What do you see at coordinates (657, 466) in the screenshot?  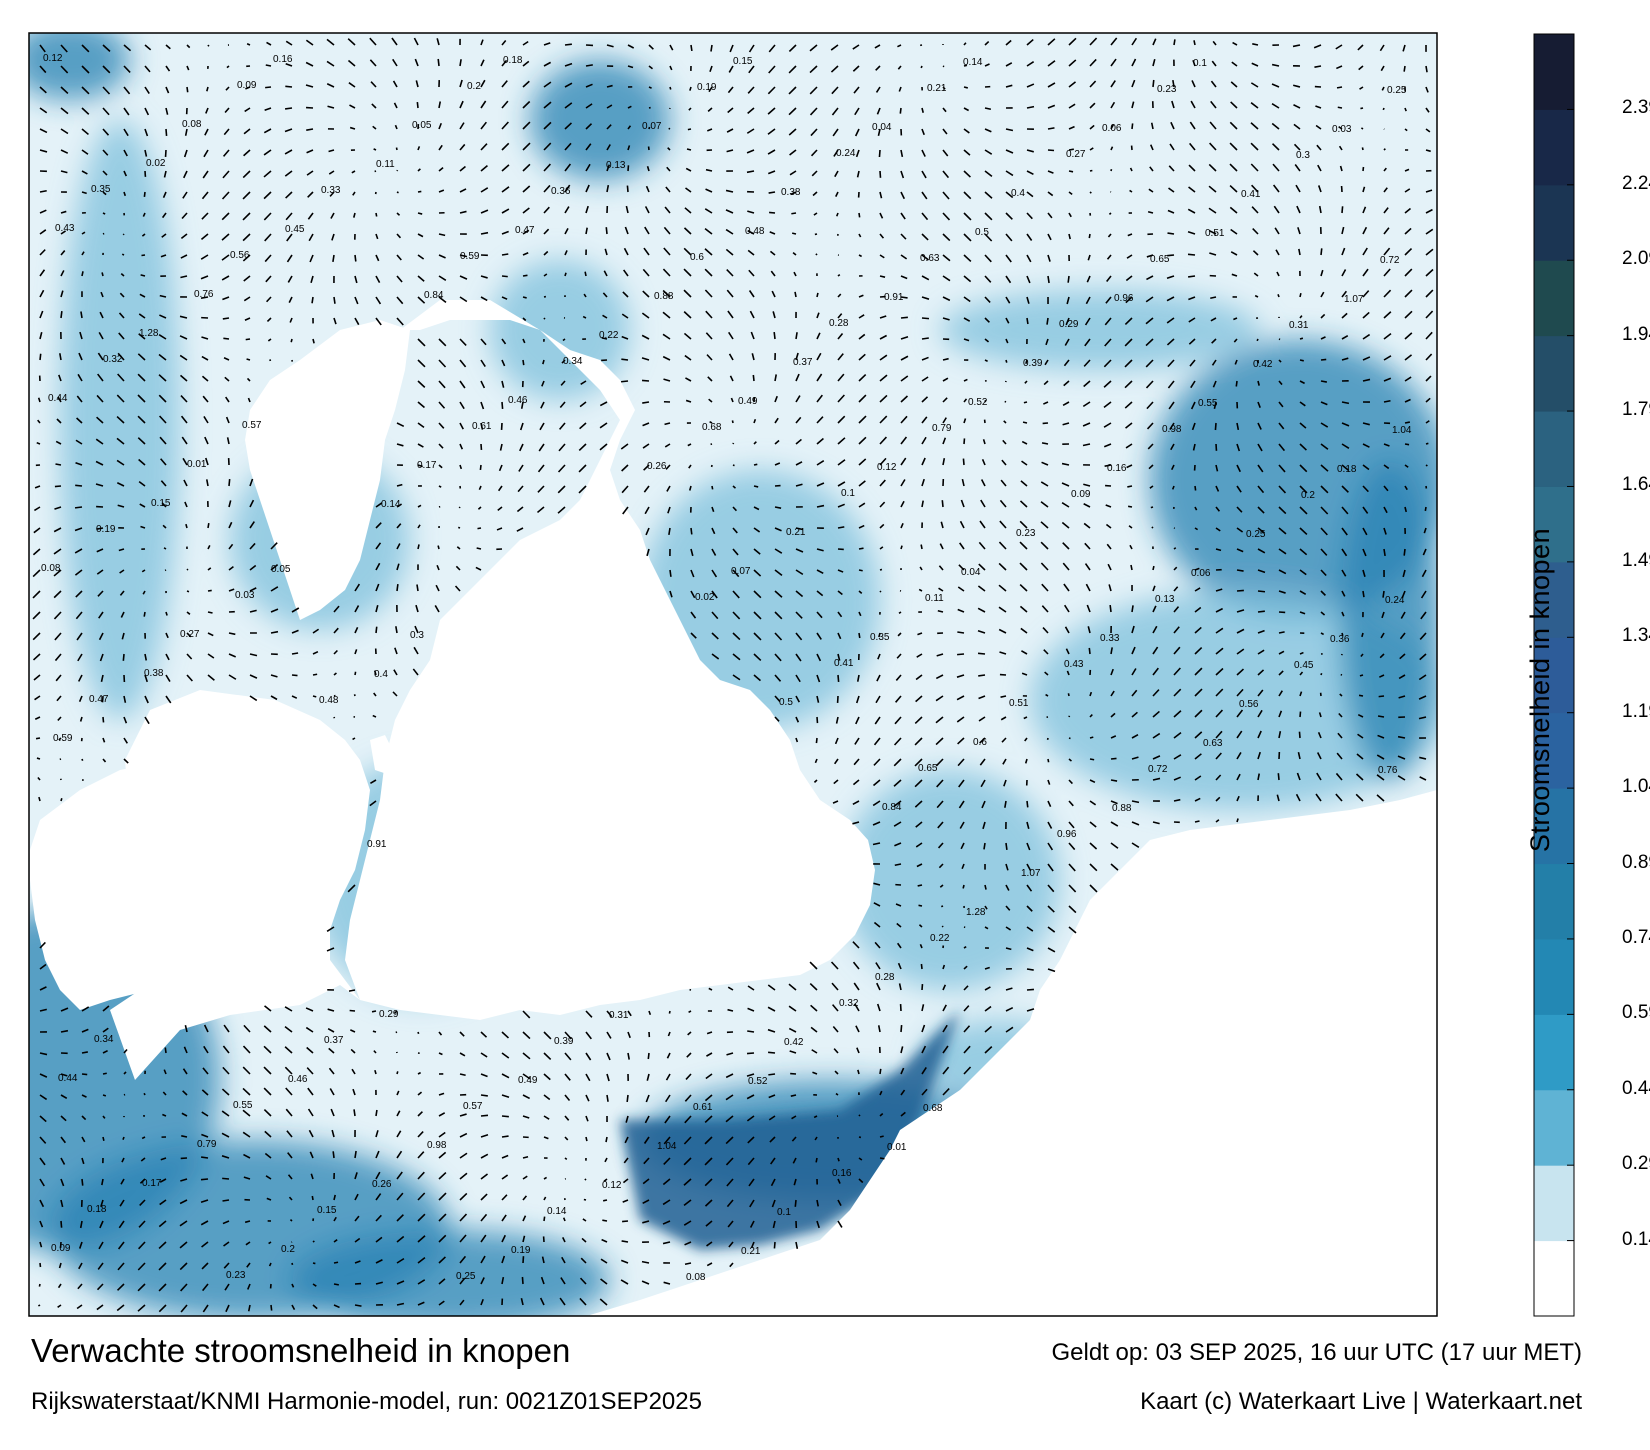 I see `current-value-label: 0.26` at bounding box center [657, 466].